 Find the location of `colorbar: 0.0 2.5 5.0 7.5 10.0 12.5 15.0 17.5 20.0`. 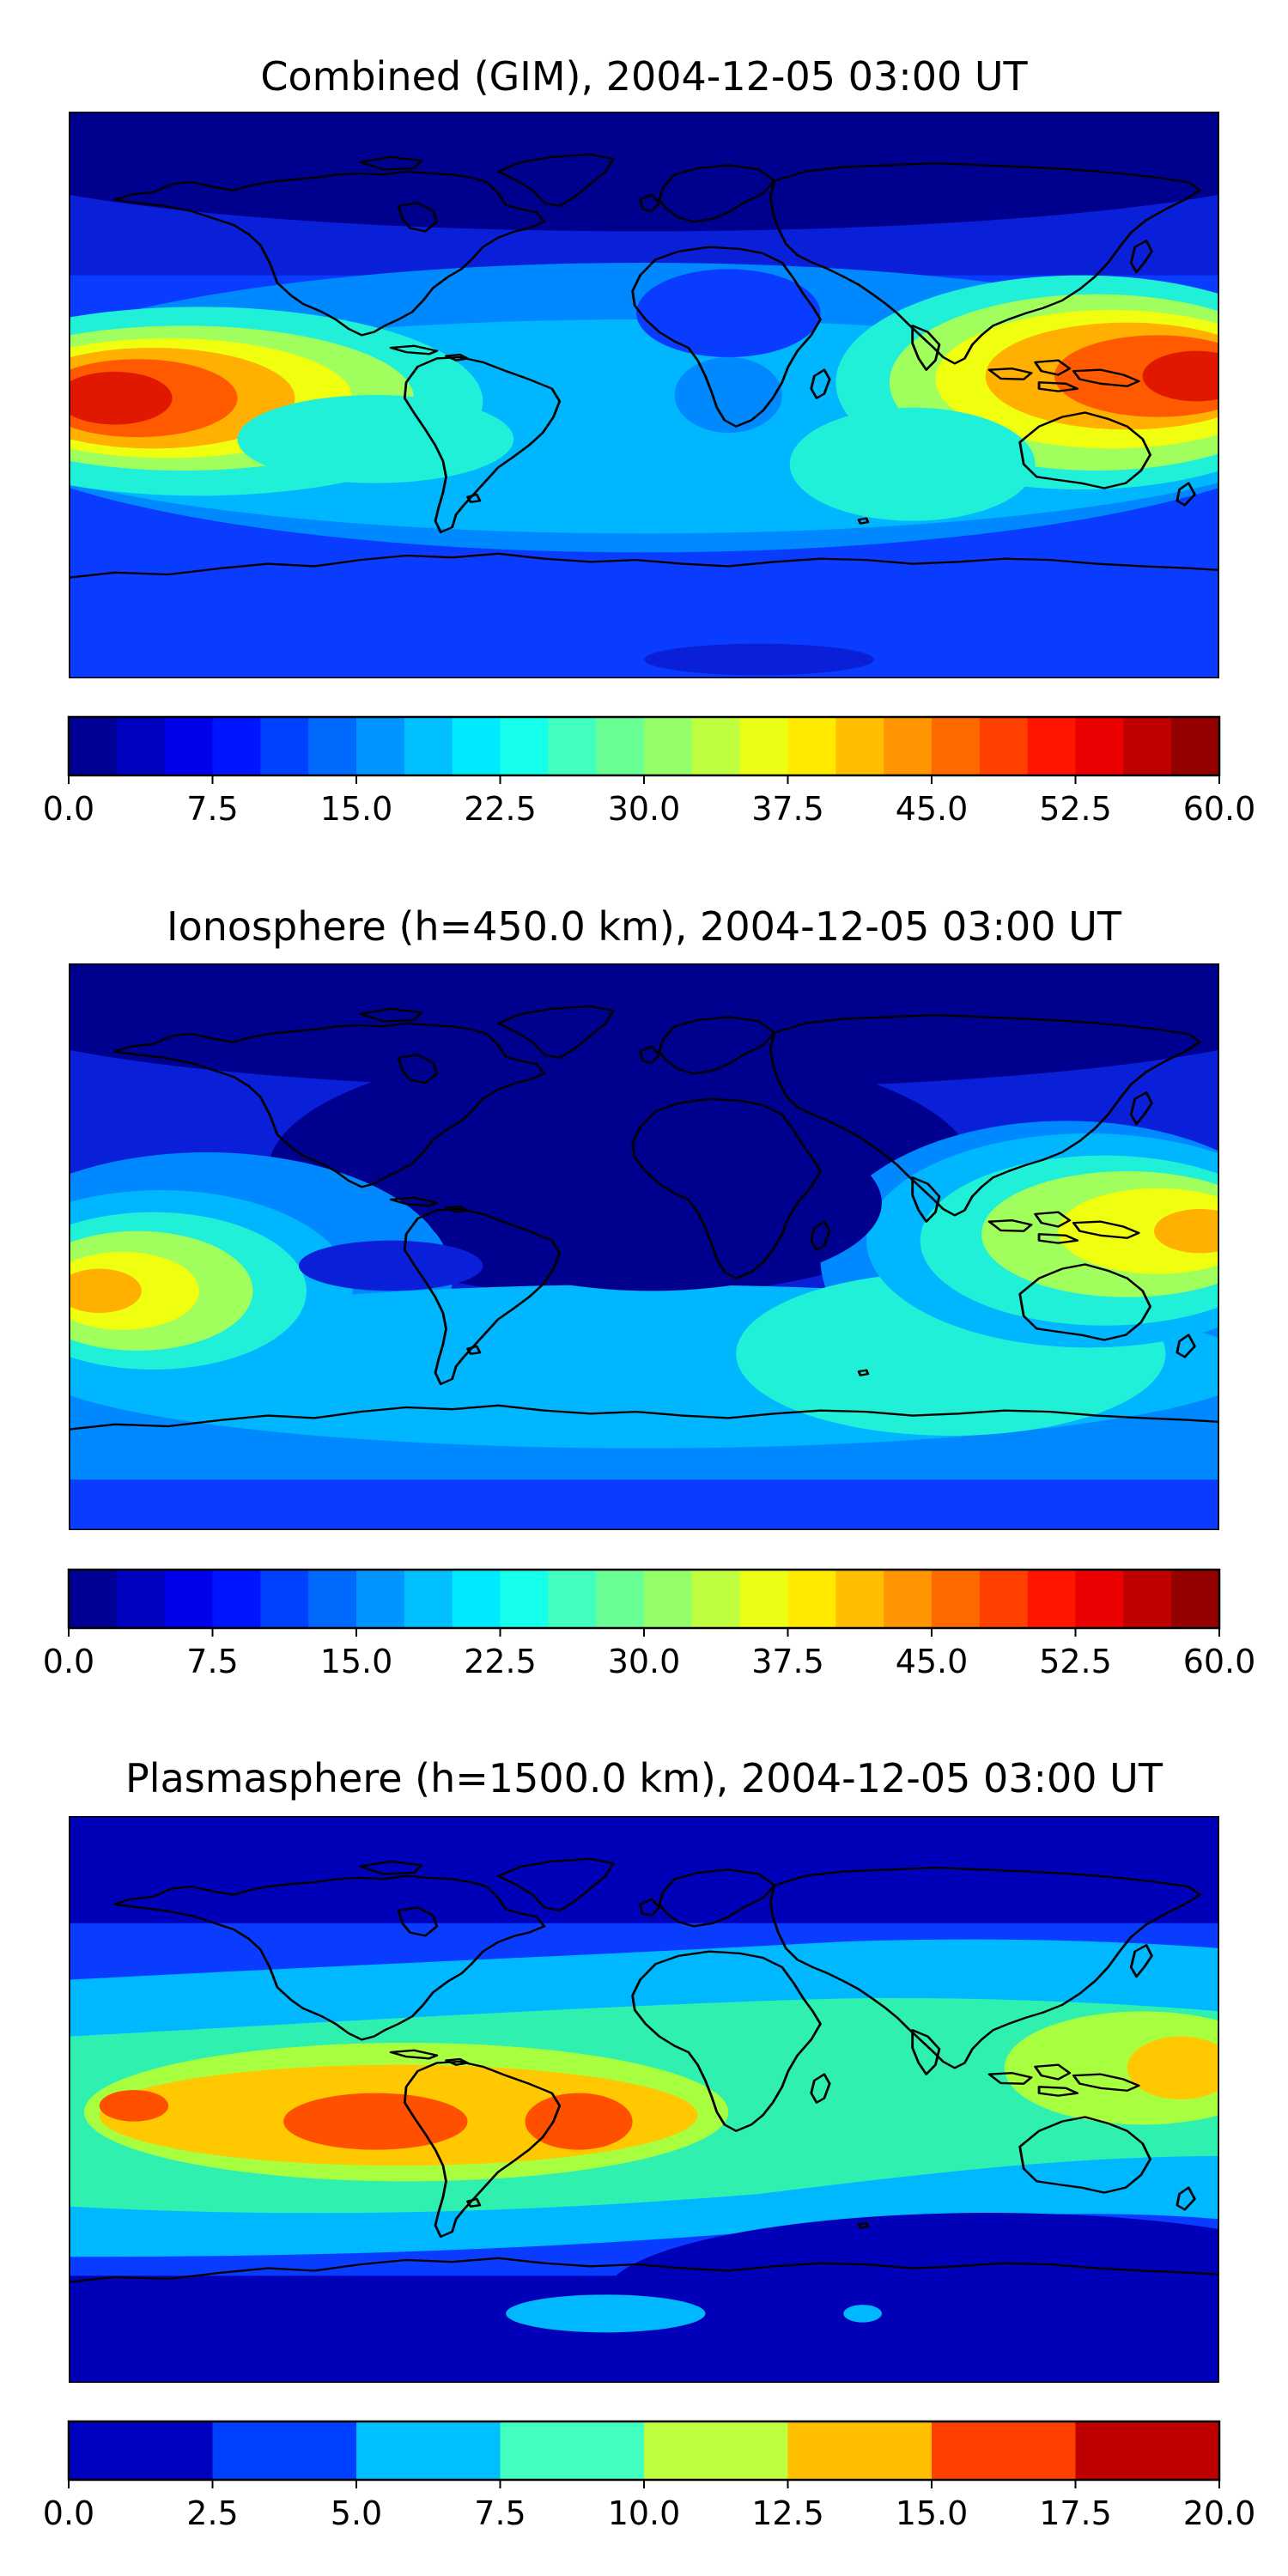

colorbar: 0.0 2.5 5.0 7.5 10.0 12.5 15.0 17.5 20.0 is located at coordinates (649, 2476).